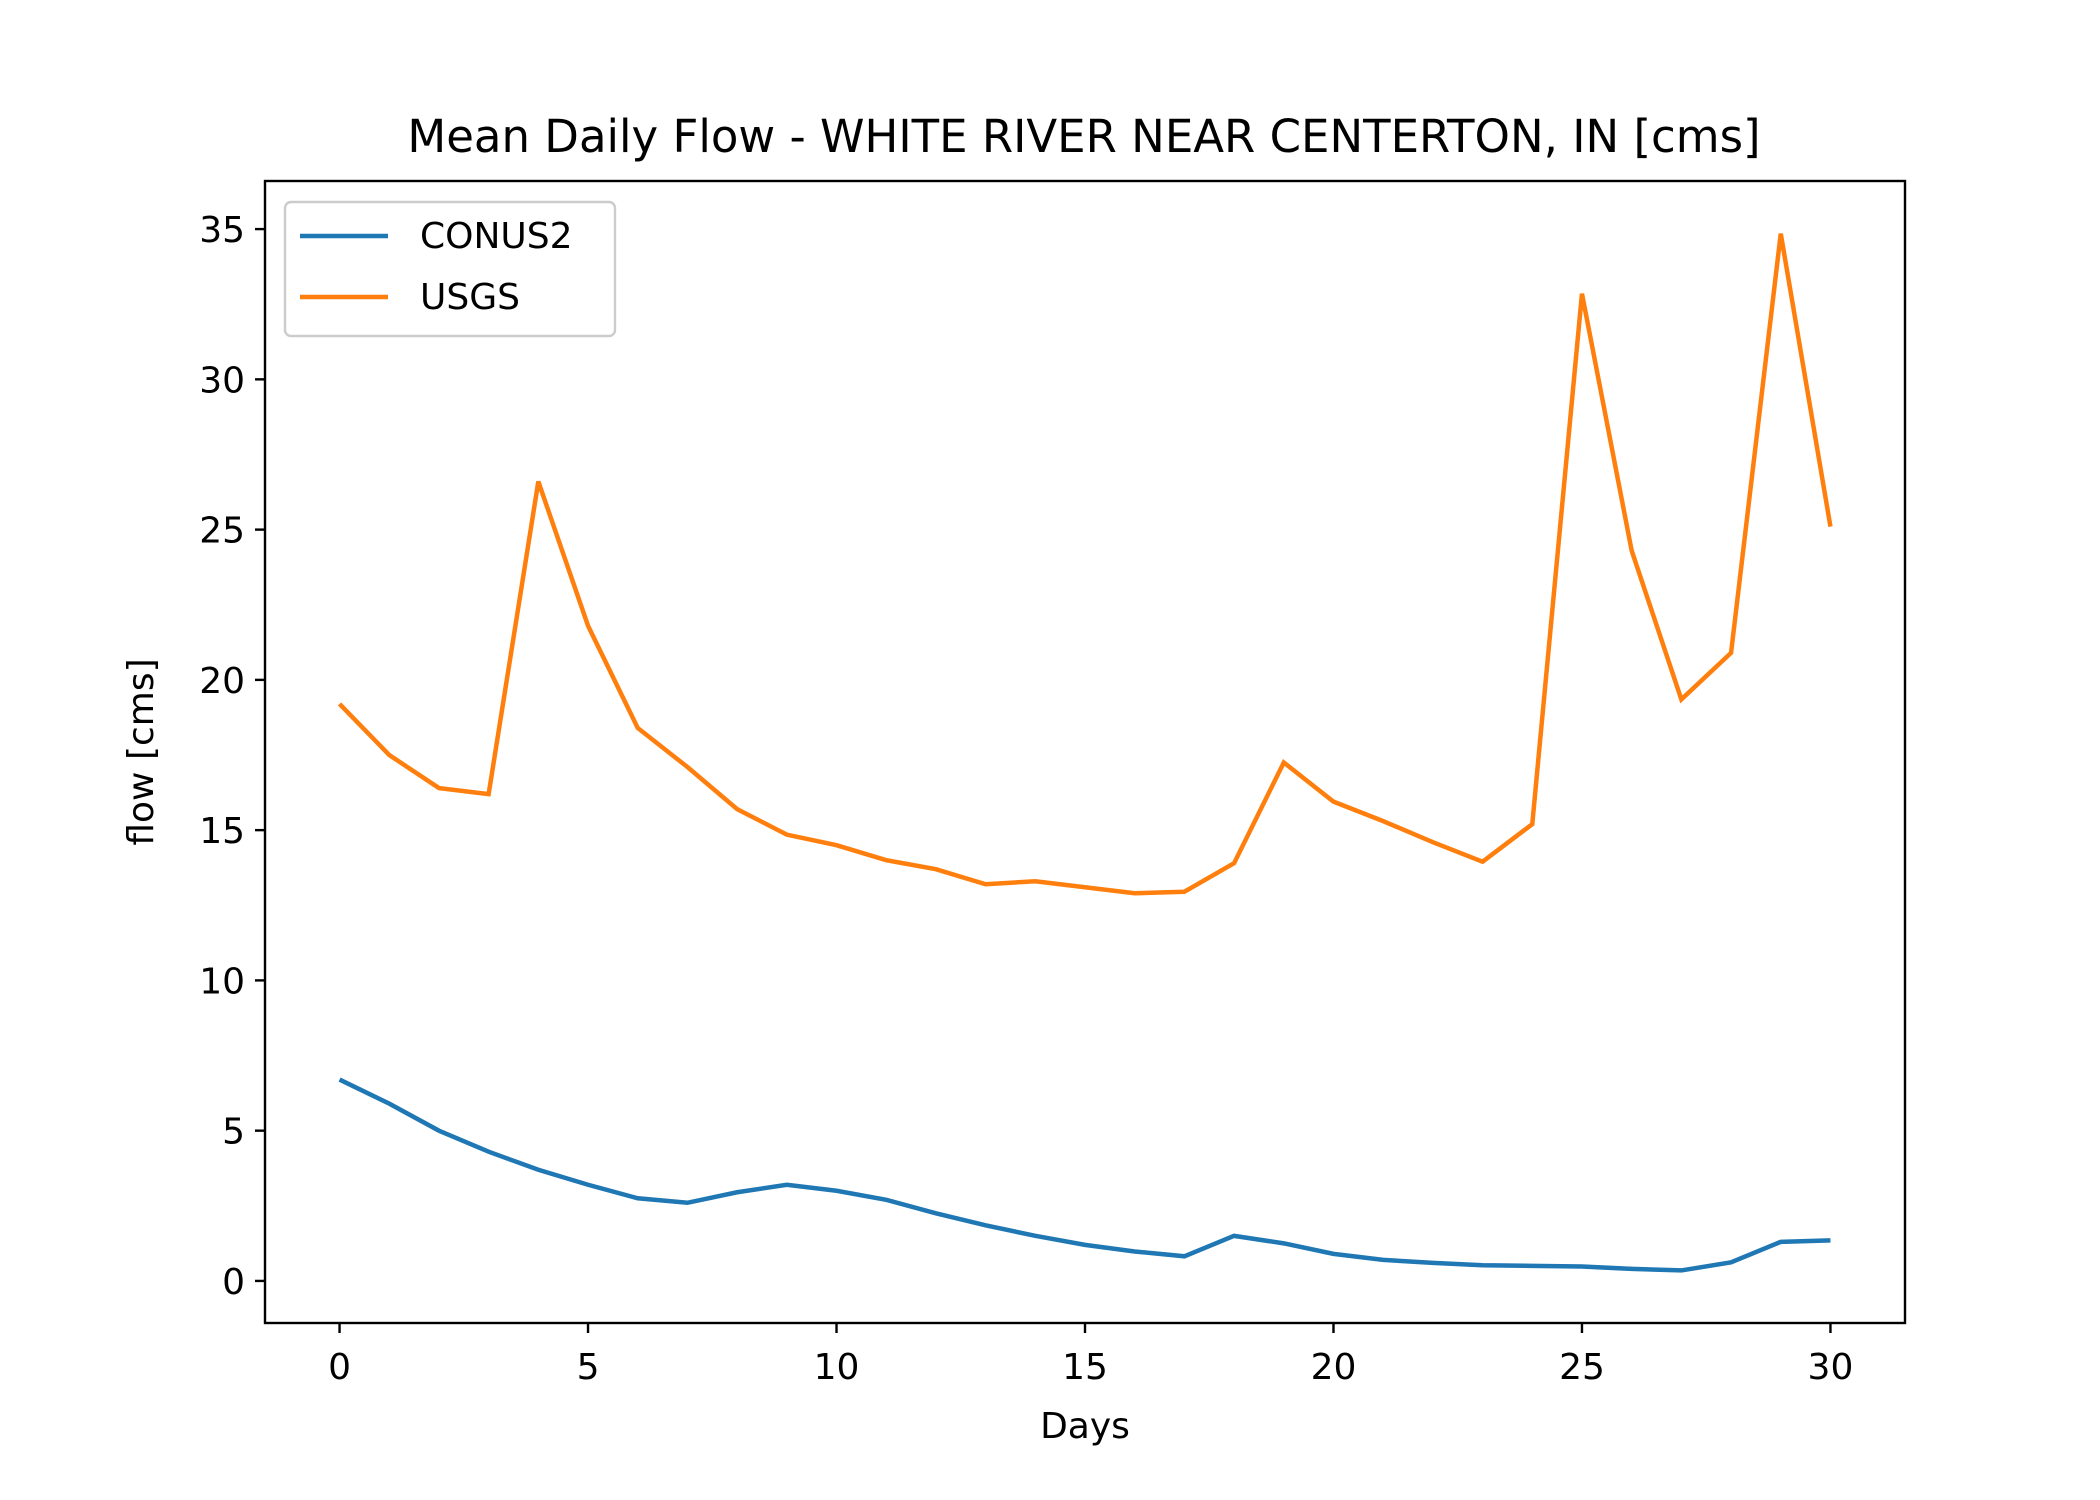  Describe the element at coordinates (496, 236) in the screenshot. I see `legend-label-conus2: CONUS2` at that location.